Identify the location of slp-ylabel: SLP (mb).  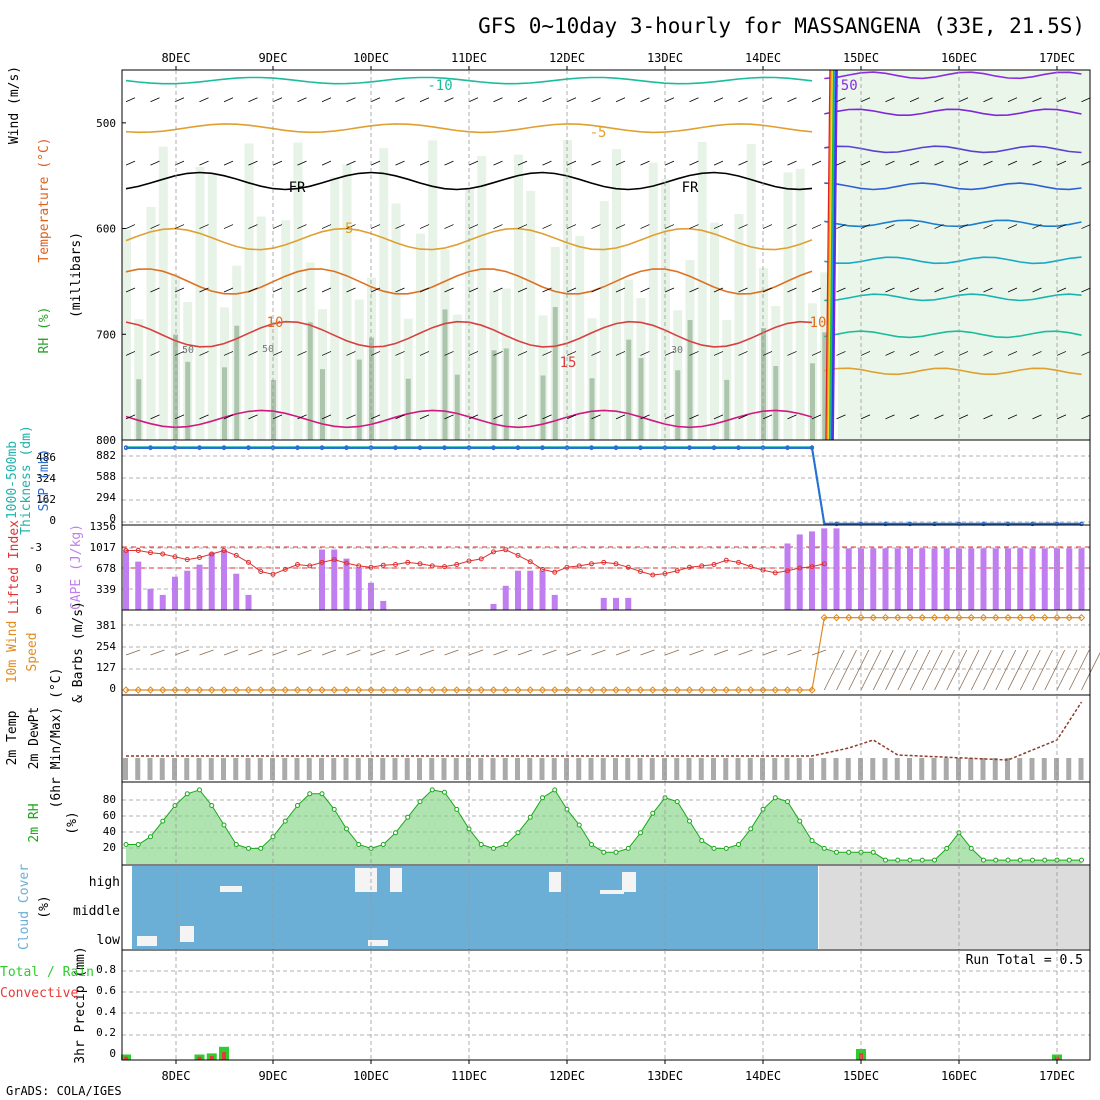
(44, 480).